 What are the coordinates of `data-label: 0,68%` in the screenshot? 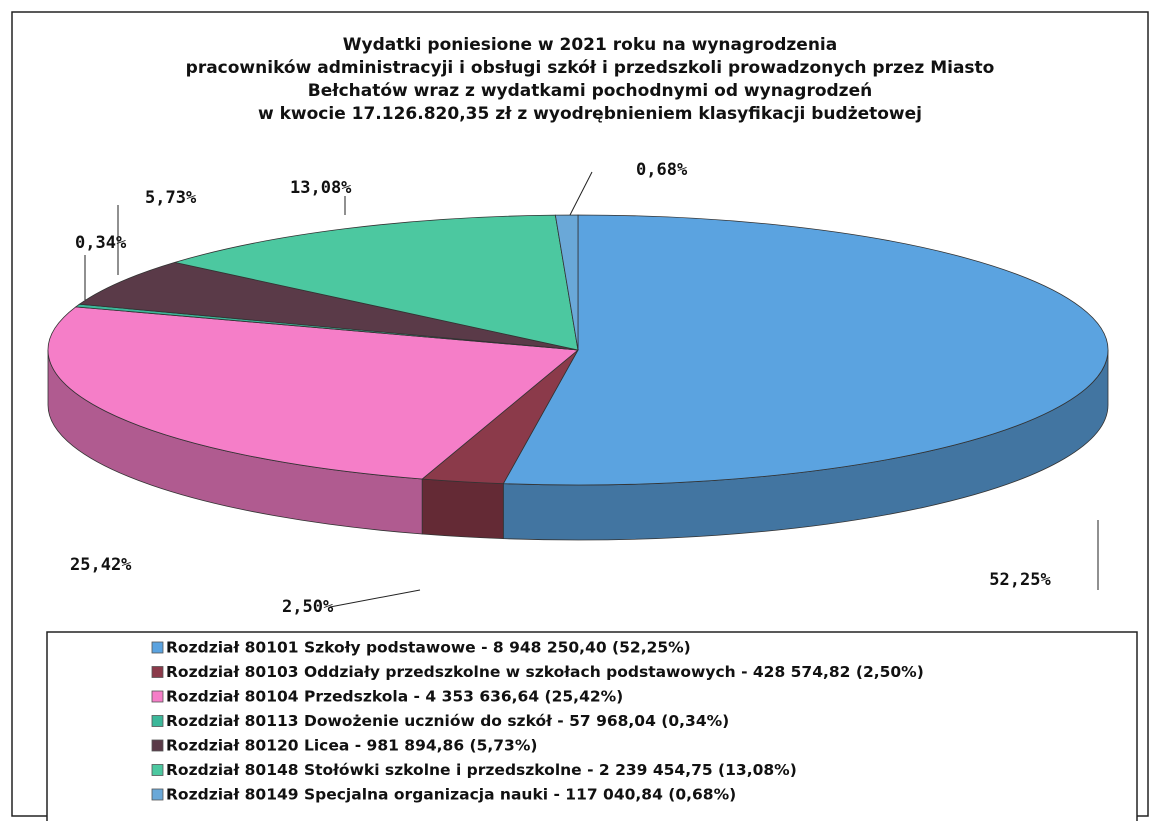 It's located at (662, 170).